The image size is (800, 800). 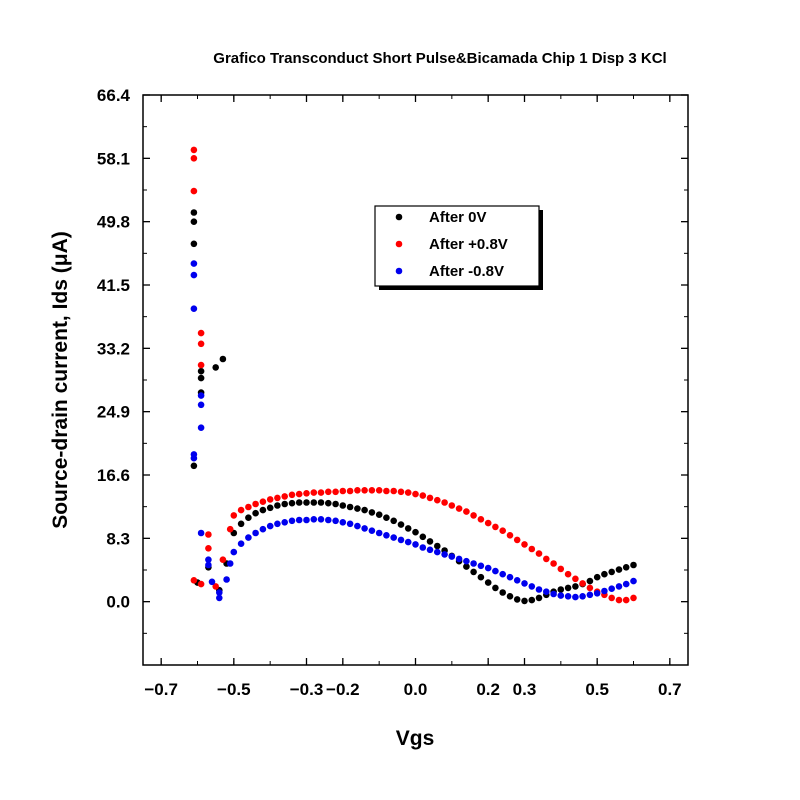 I want to click on y-tick-label: 58.1, so click(x=113, y=158).